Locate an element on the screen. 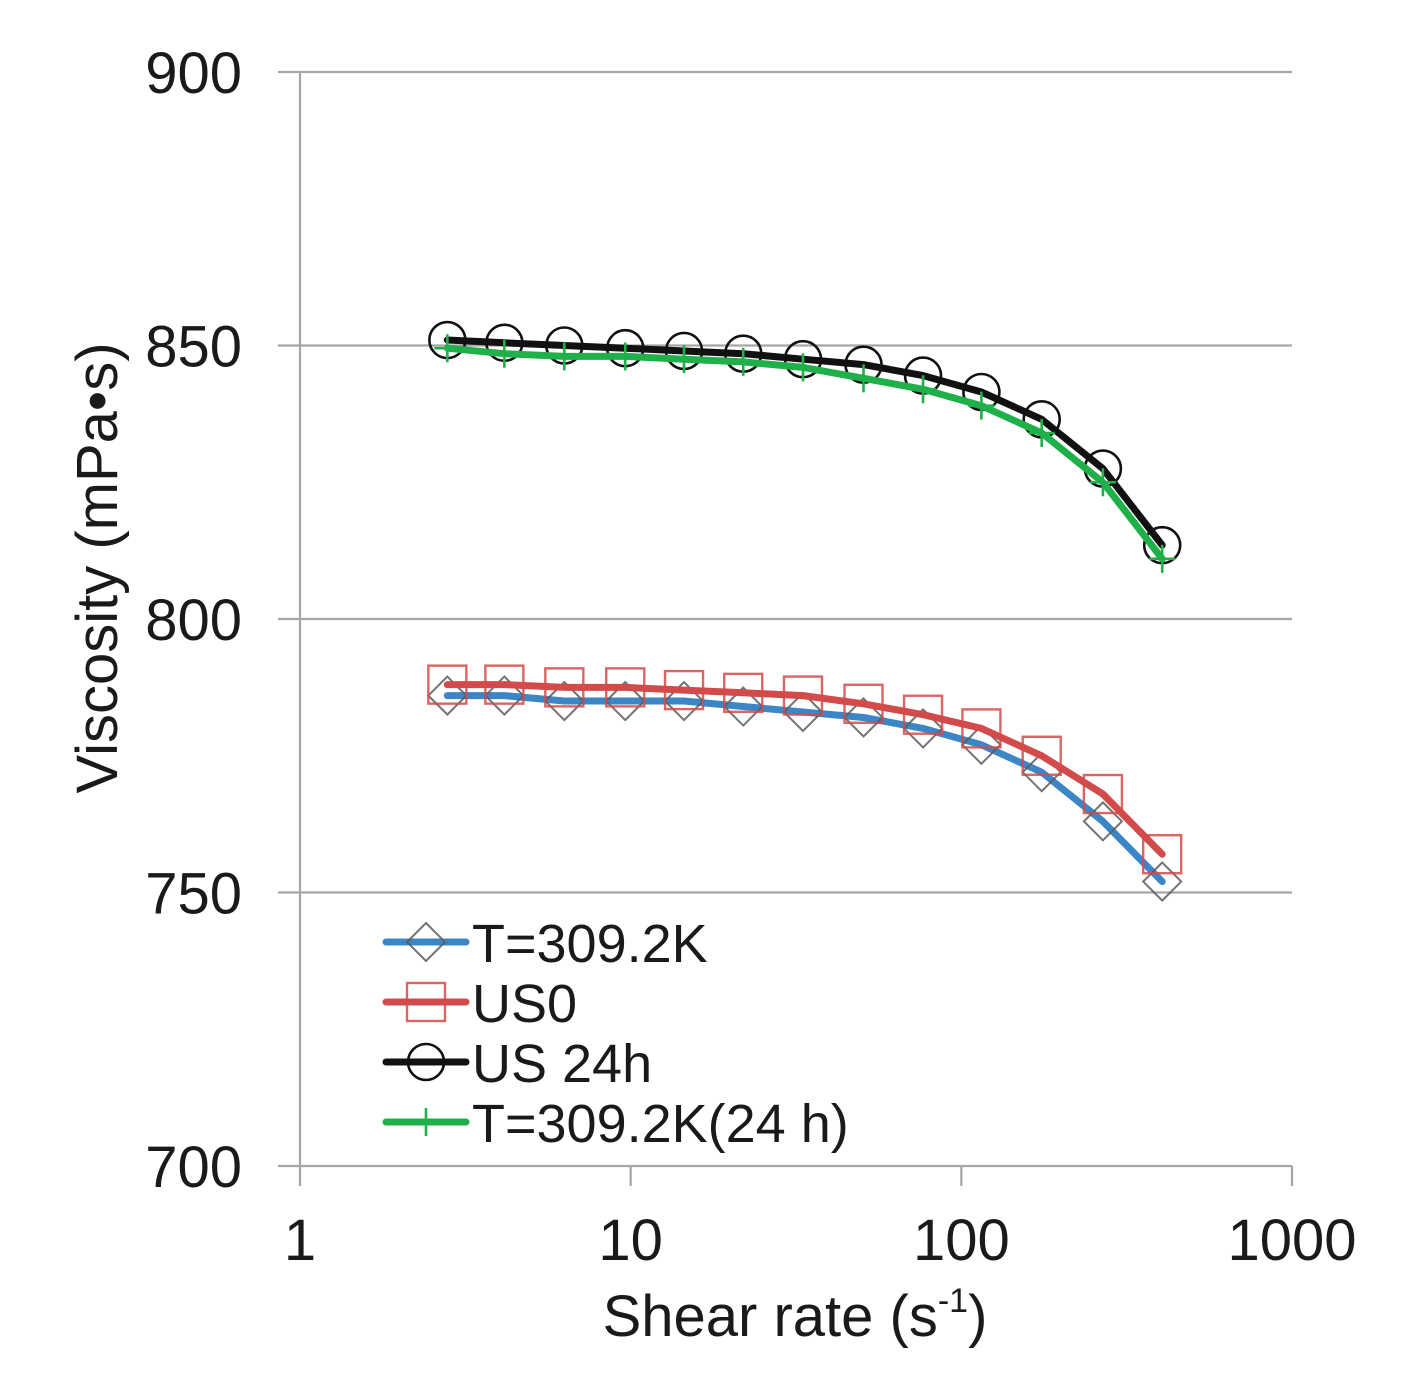  y-tick-label-900: 900 is located at coordinates (193, 73).